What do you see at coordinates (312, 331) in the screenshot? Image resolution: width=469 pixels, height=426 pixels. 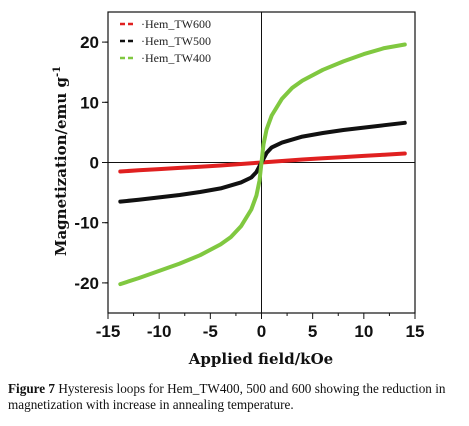 I see `x-tick-label: 5` at bounding box center [312, 331].